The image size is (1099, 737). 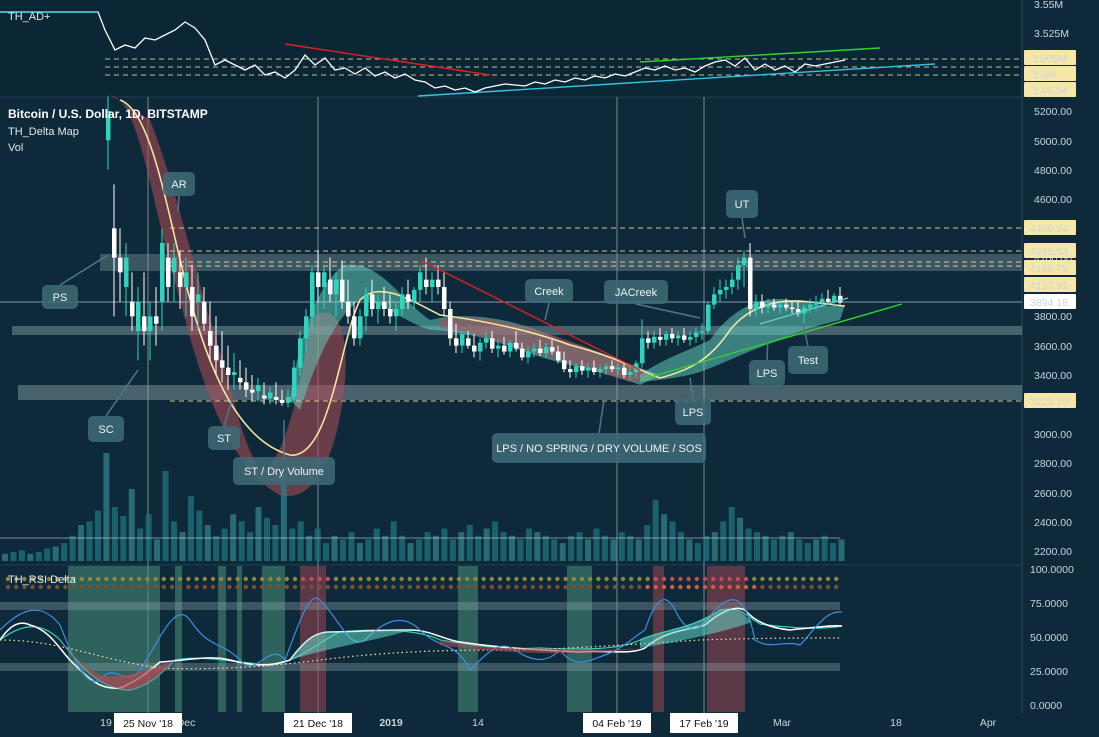 What do you see at coordinates (420, 606) in the screenshot?
I see `rsi-upper-zone` at bounding box center [420, 606].